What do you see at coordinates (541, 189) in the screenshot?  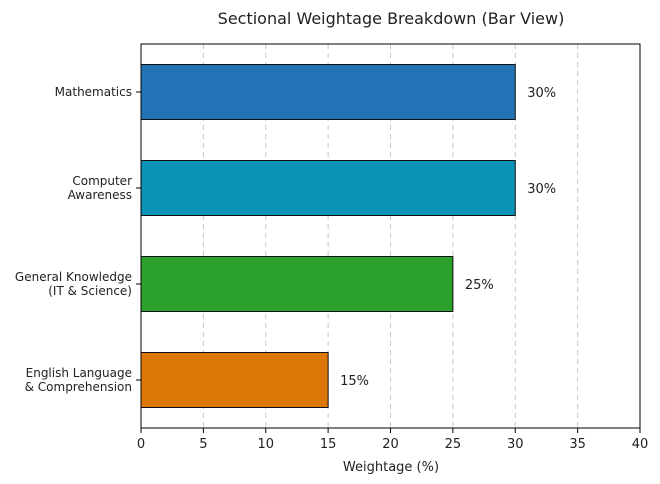 I see `data-label-1: 30%` at bounding box center [541, 189].